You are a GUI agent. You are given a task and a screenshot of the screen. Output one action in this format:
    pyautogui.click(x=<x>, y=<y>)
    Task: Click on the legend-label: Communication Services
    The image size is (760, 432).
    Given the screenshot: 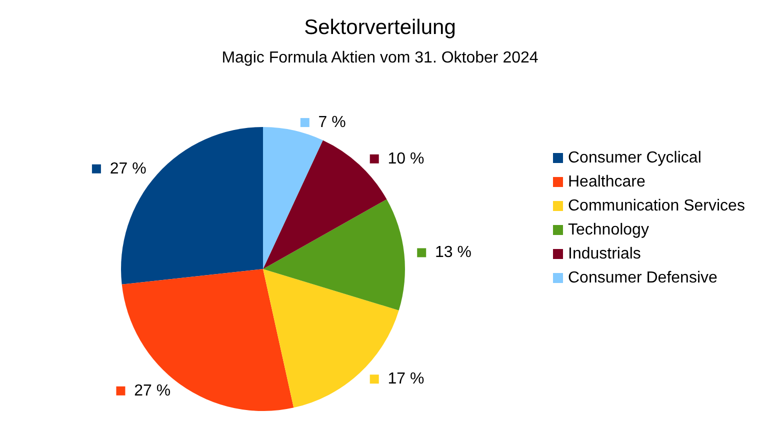 What is the action you would take?
    pyautogui.click(x=656, y=206)
    